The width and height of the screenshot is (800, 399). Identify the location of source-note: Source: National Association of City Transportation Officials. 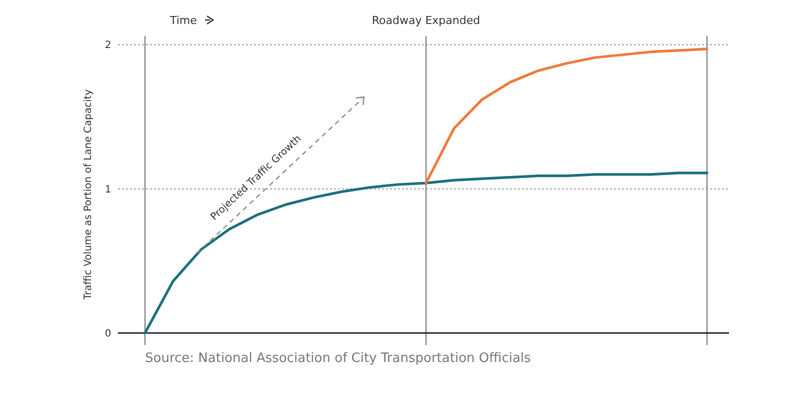
(338, 358).